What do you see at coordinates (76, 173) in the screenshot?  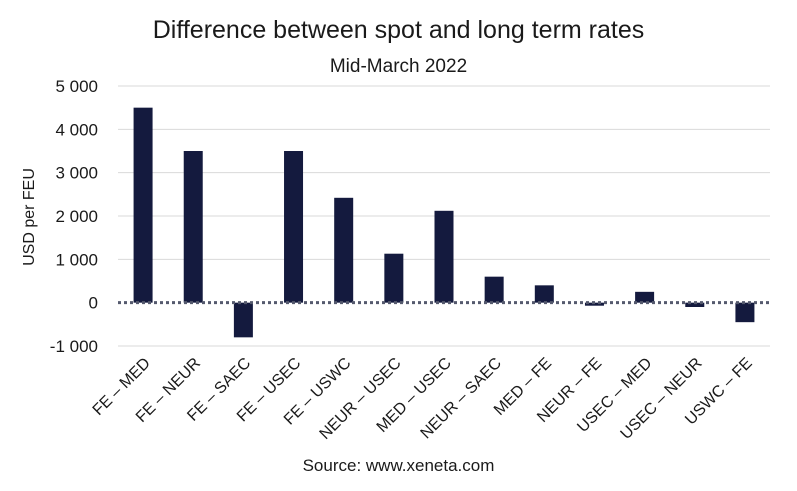 I see `y-tick-label: 3 000` at bounding box center [76, 173].